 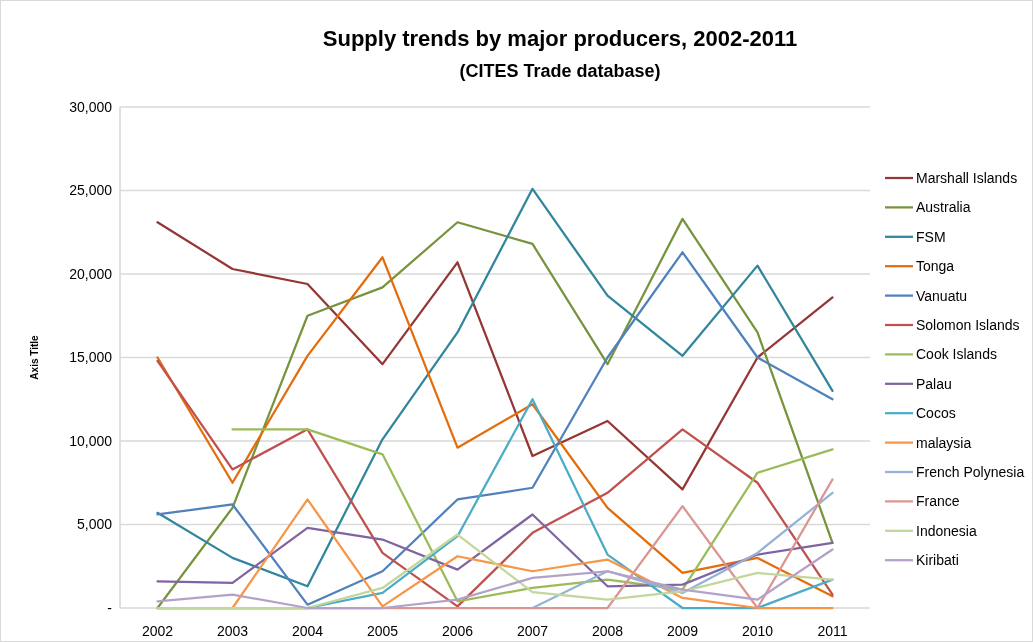 What do you see at coordinates (757, 631) in the screenshot?
I see `x-tick-label: 2010` at bounding box center [757, 631].